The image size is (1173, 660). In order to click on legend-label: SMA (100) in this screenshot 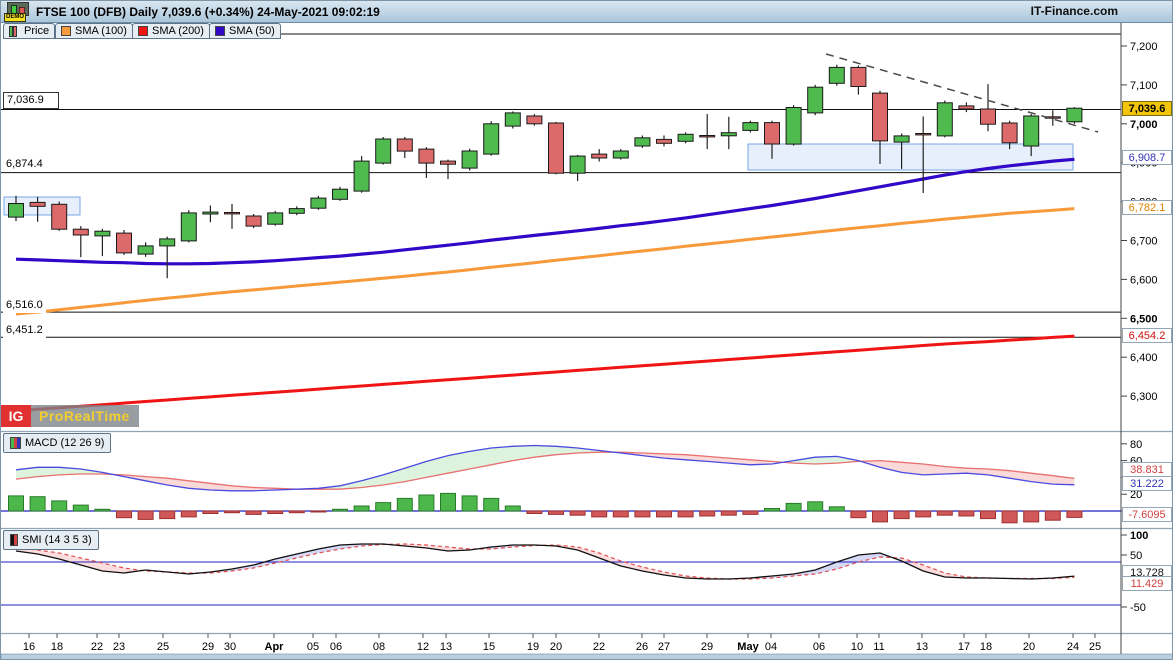, I will do `click(101, 31)`.